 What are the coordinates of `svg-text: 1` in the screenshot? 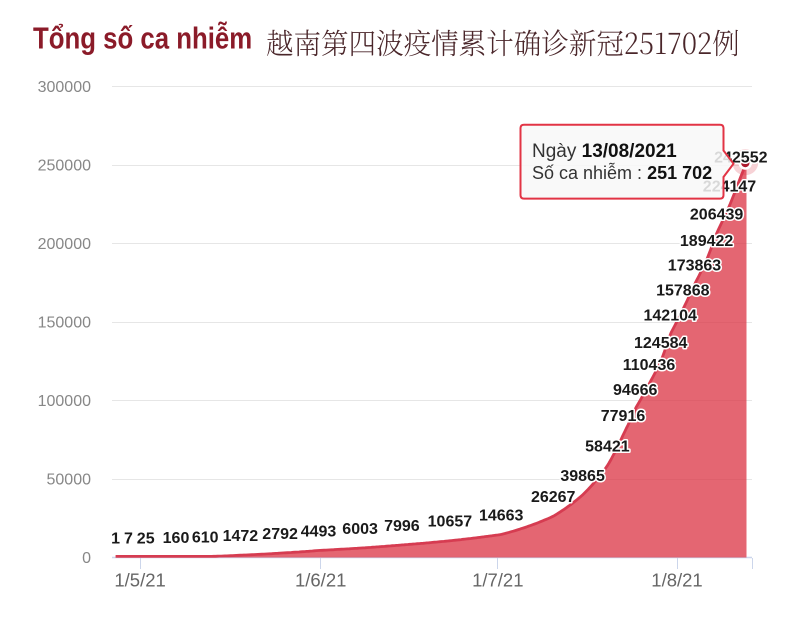 It's located at (115, 538).